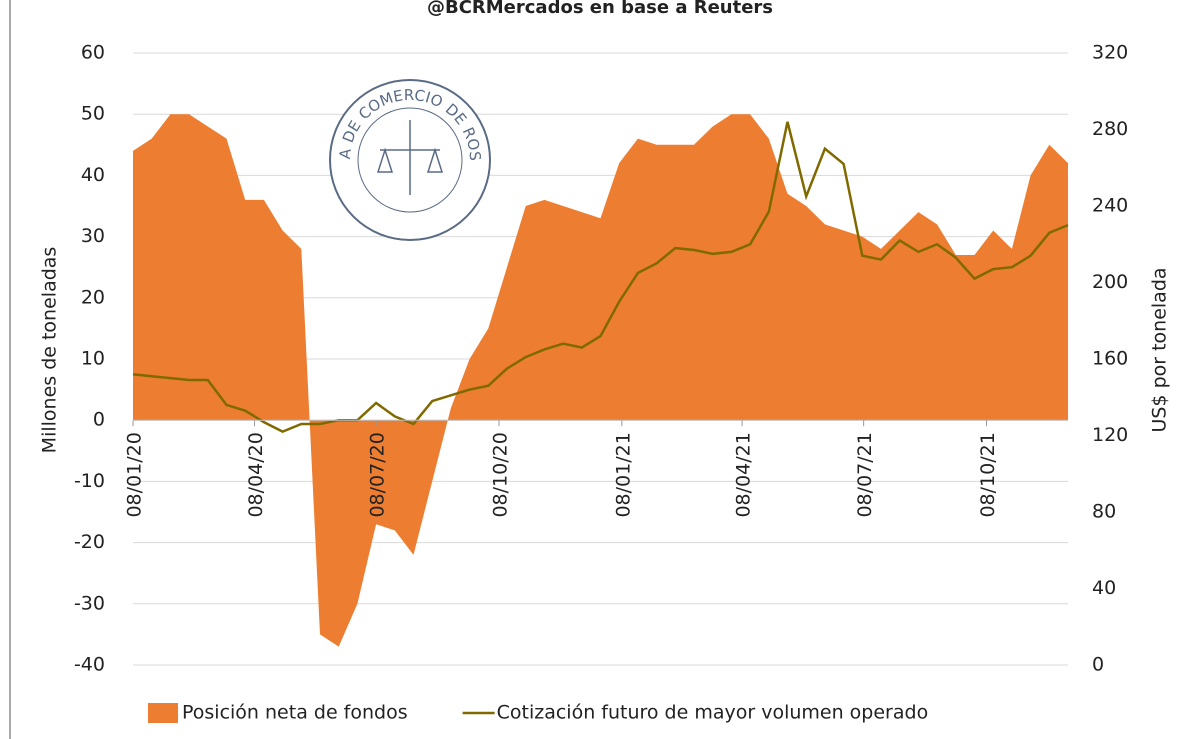 This screenshot has height=739, width=1190. Describe the element at coordinates (1110, 53) in the screenshot. I see `y2-tick-label: 320` at that location.